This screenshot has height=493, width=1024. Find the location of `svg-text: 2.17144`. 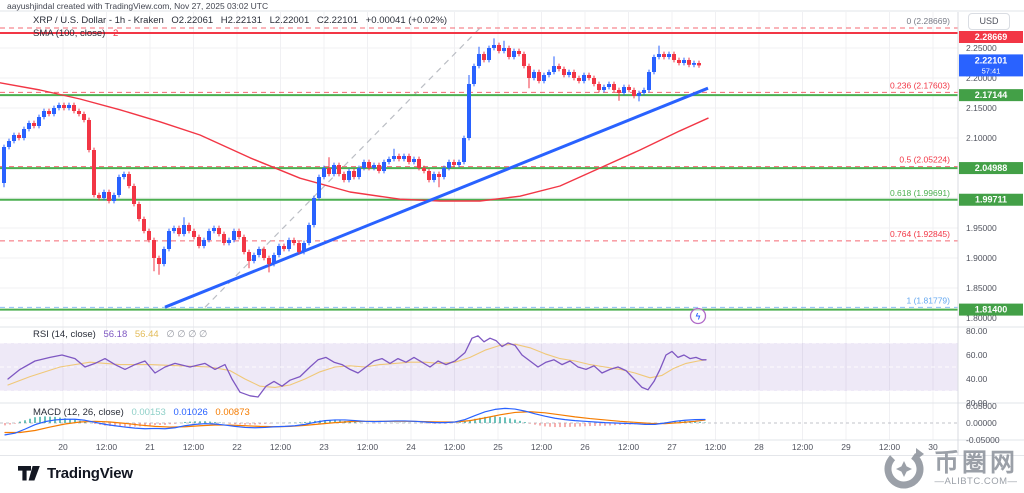

svg-text: 2.17144 is located at coordinates (991, 95).